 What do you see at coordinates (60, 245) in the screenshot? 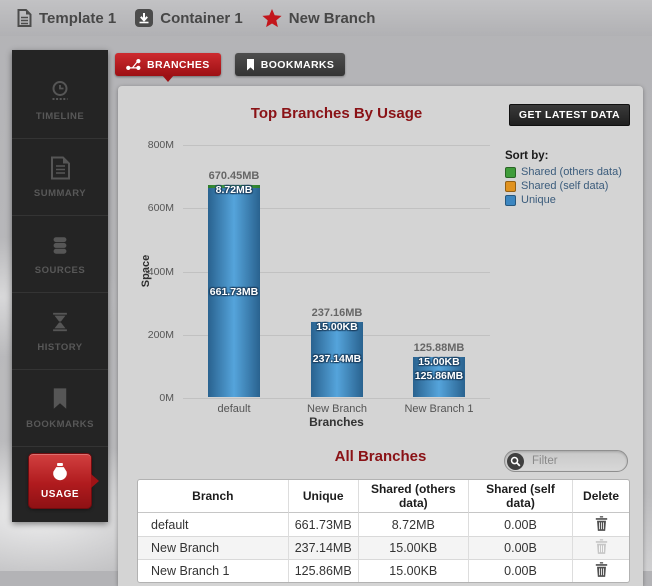
I see `database-icon` at bounding box center [60, 245].